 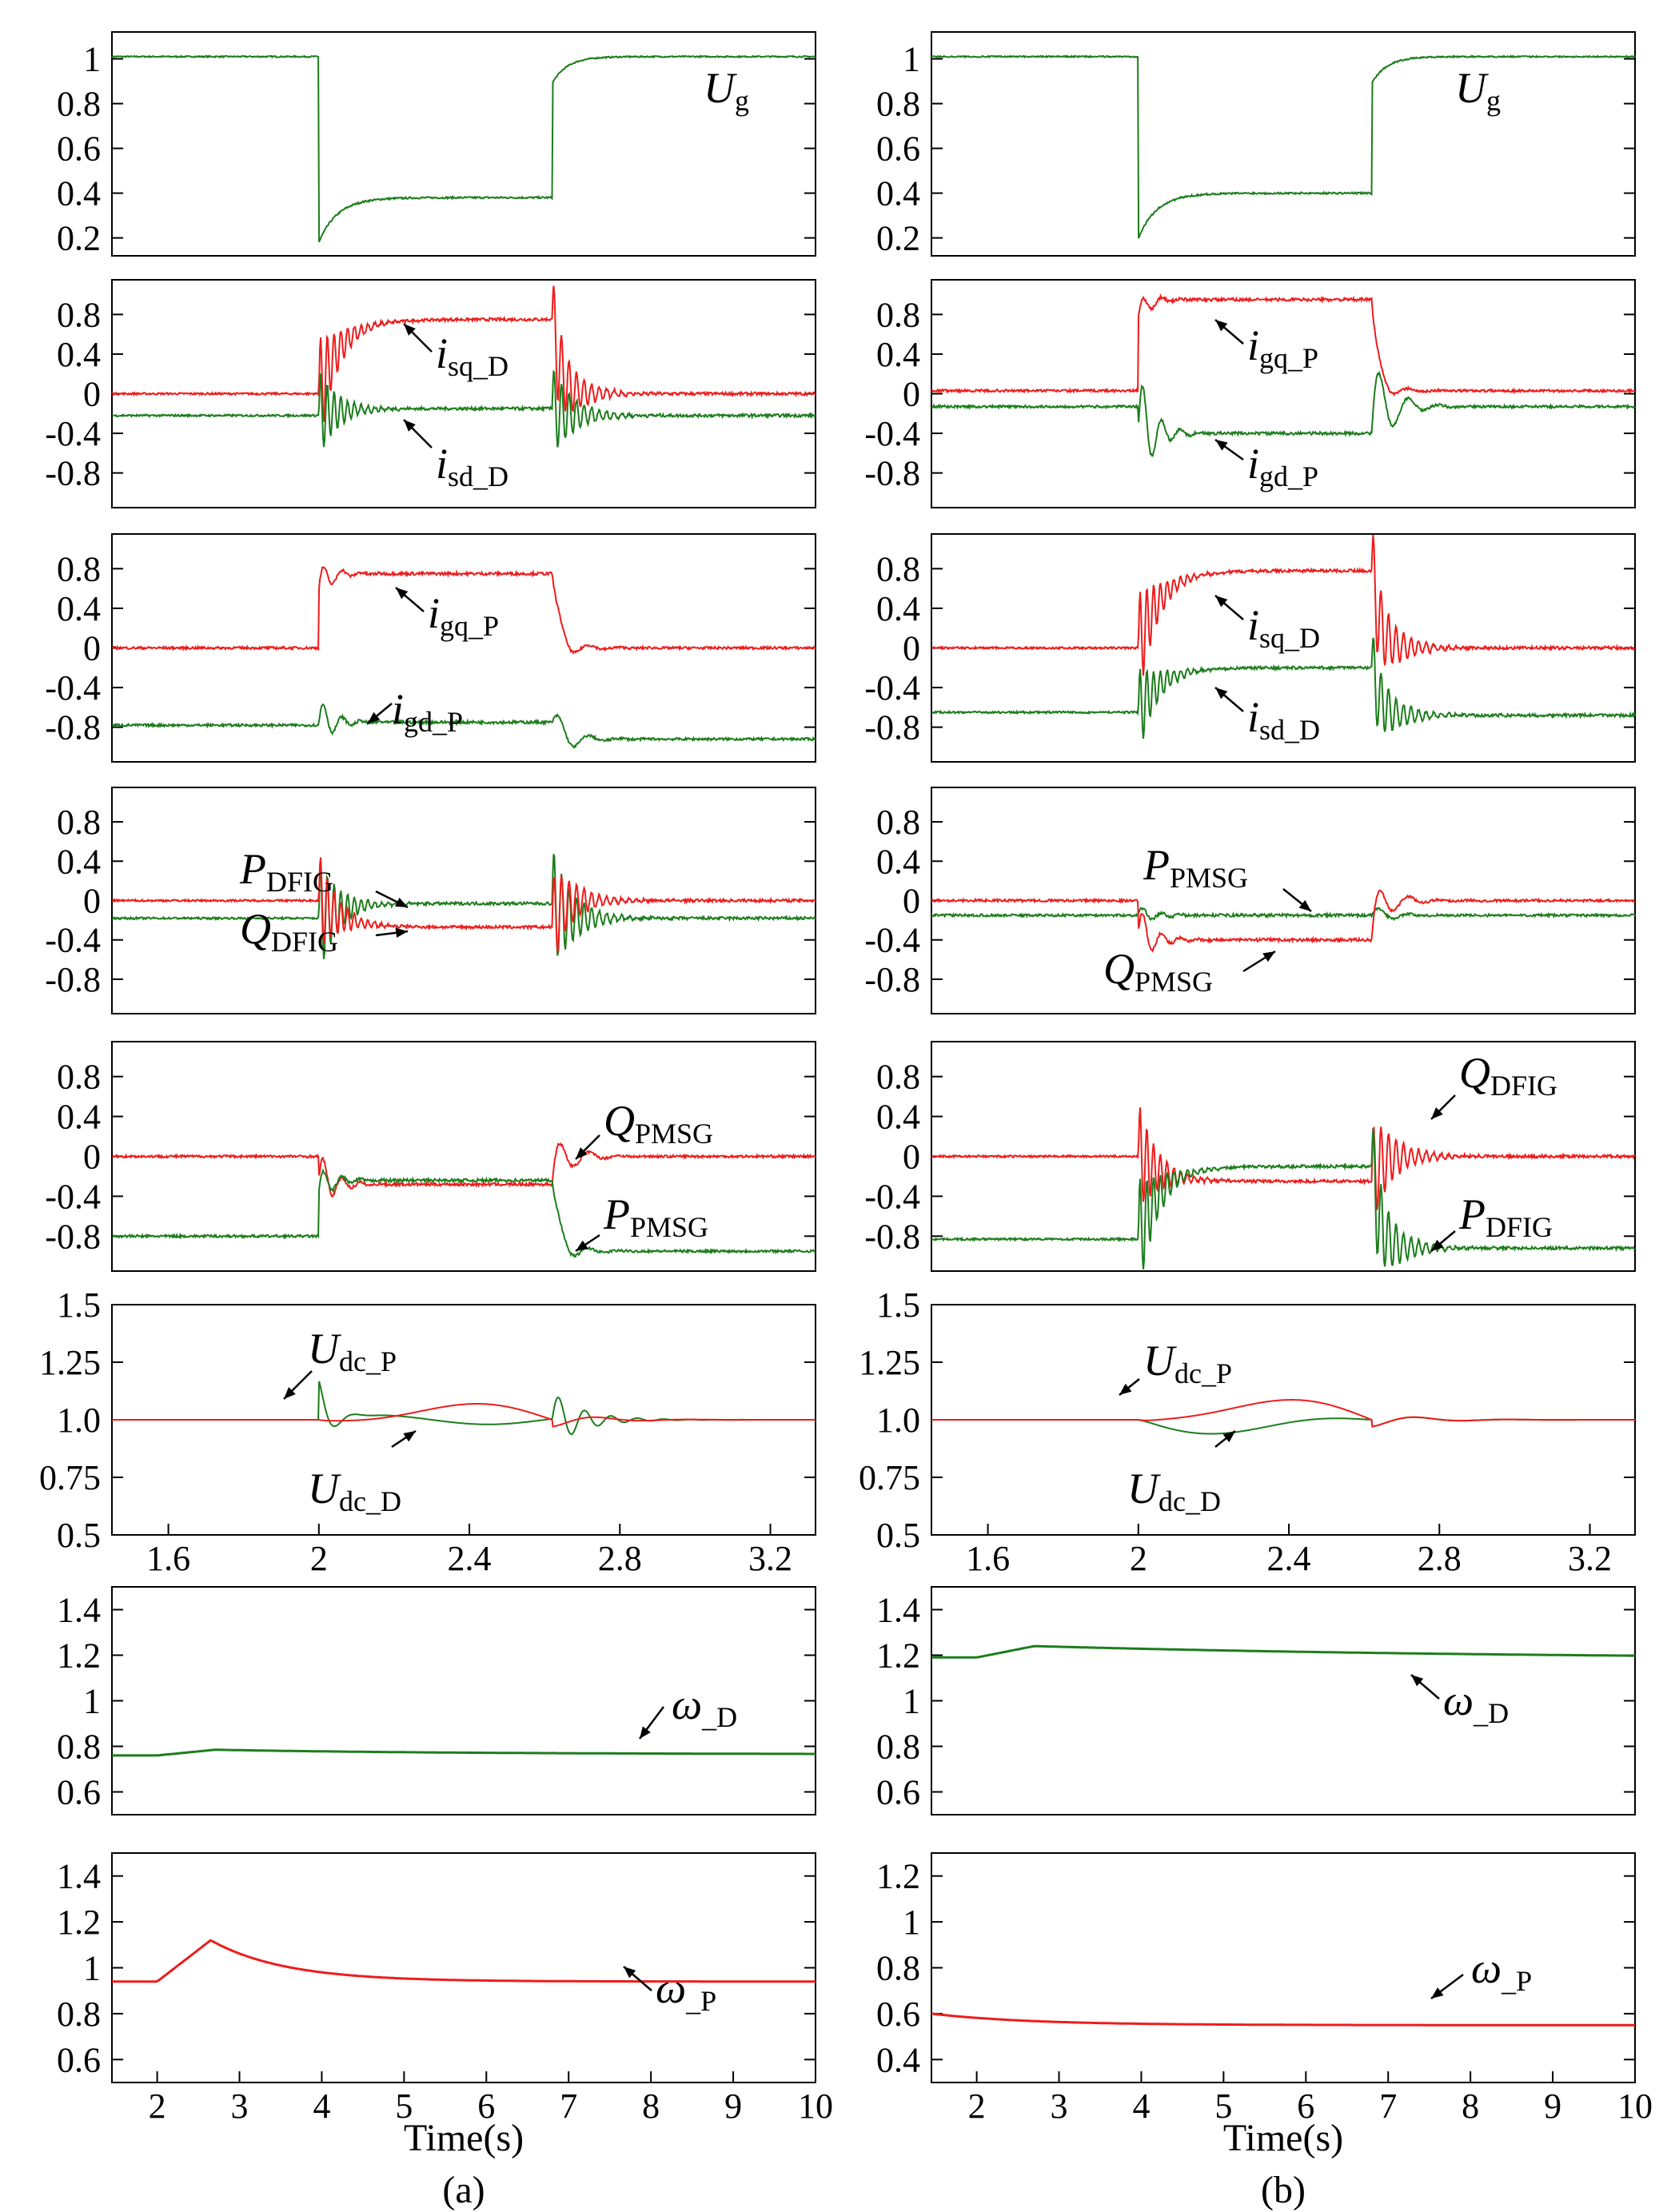 What do you see at coordinates (289, 931) in the screenshot?
I see `annotation-label: QDFIG` at bounding box center [289, 931].